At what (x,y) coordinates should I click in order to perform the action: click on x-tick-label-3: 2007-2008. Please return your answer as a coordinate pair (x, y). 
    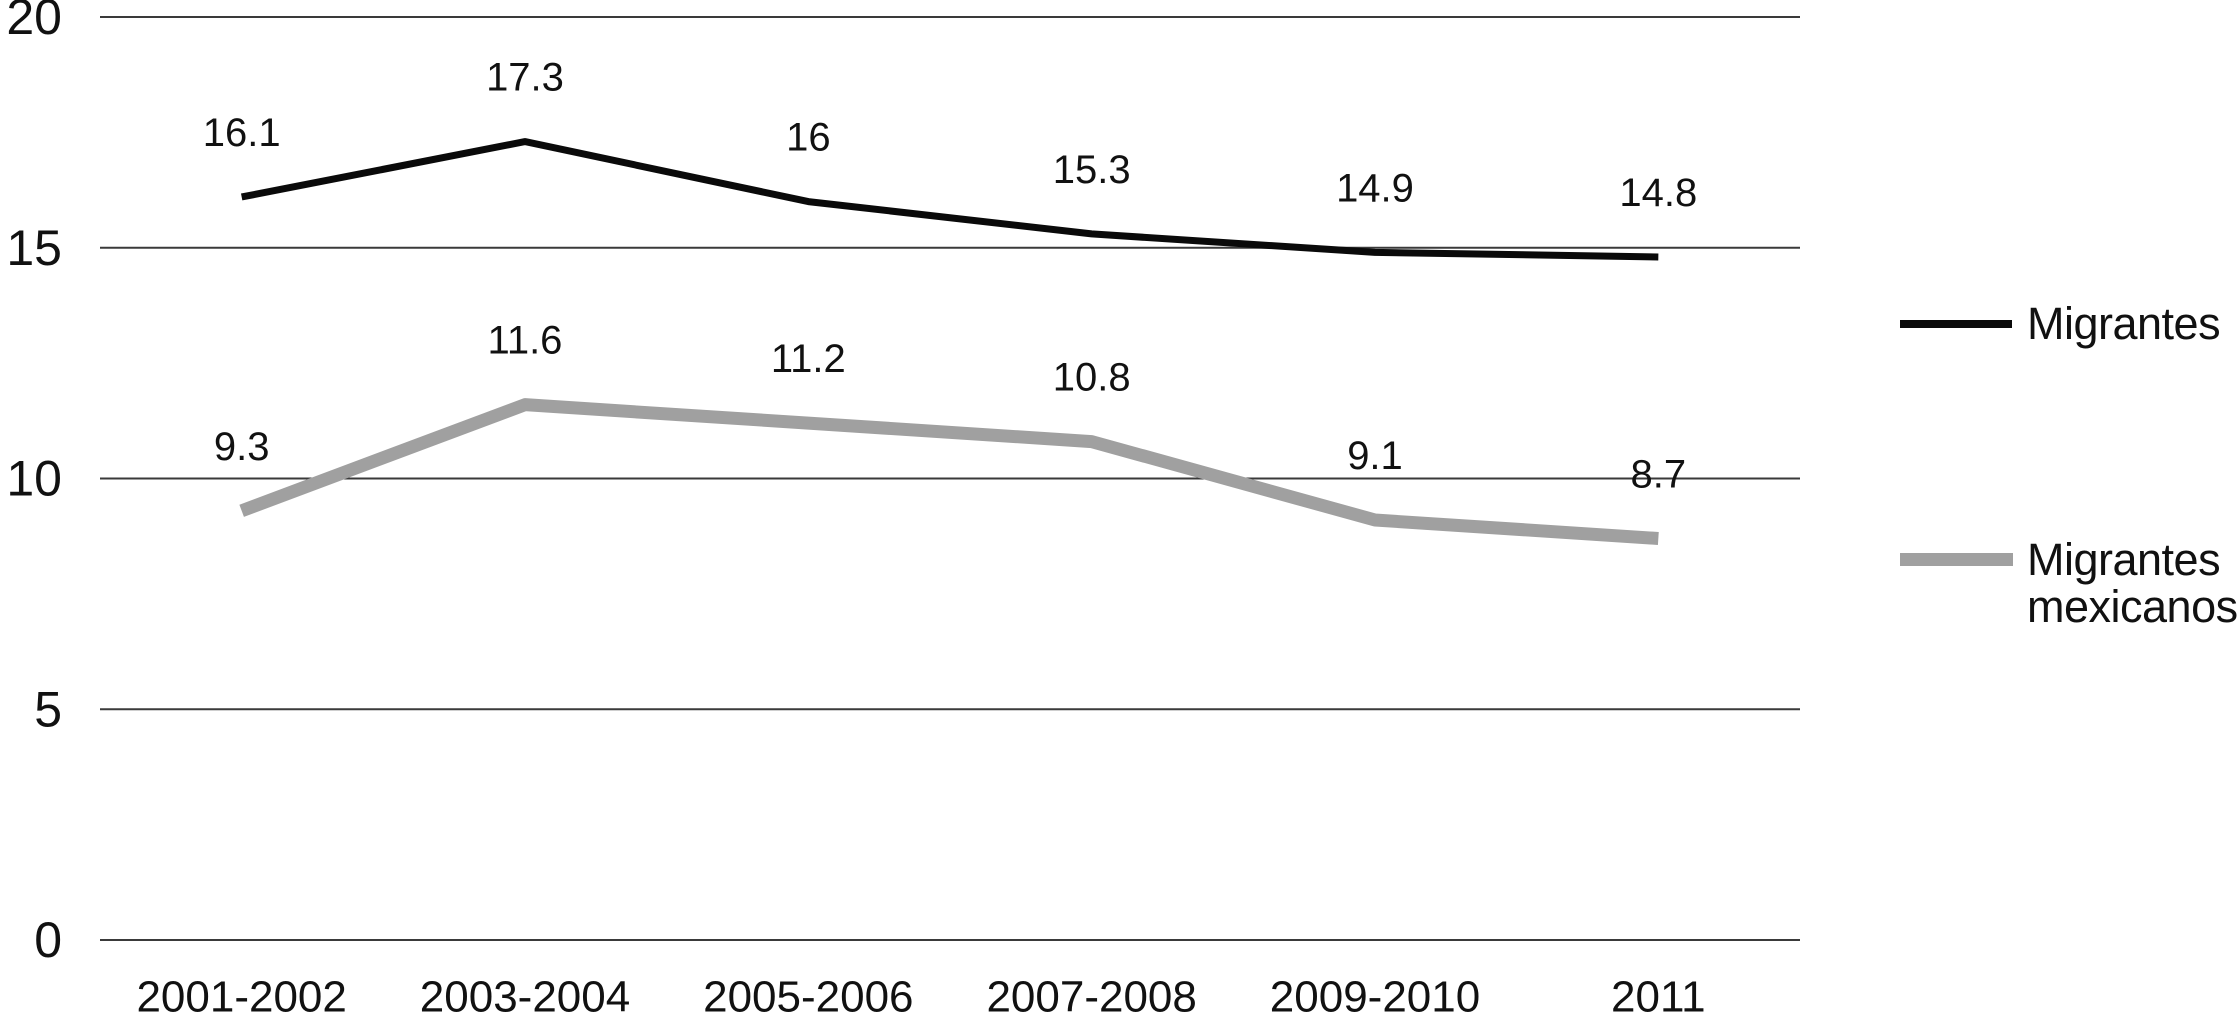
    Looking at the image, I should click on (1091, 995).